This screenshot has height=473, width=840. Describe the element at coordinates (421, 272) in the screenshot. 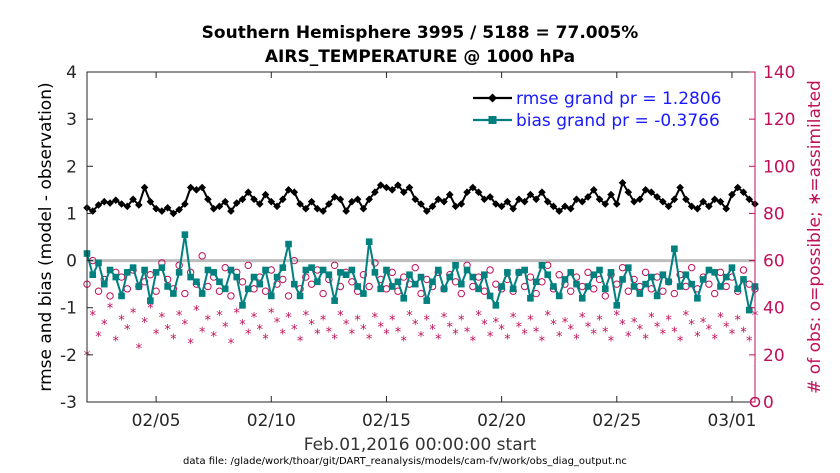

I see `bias-series` at that location.